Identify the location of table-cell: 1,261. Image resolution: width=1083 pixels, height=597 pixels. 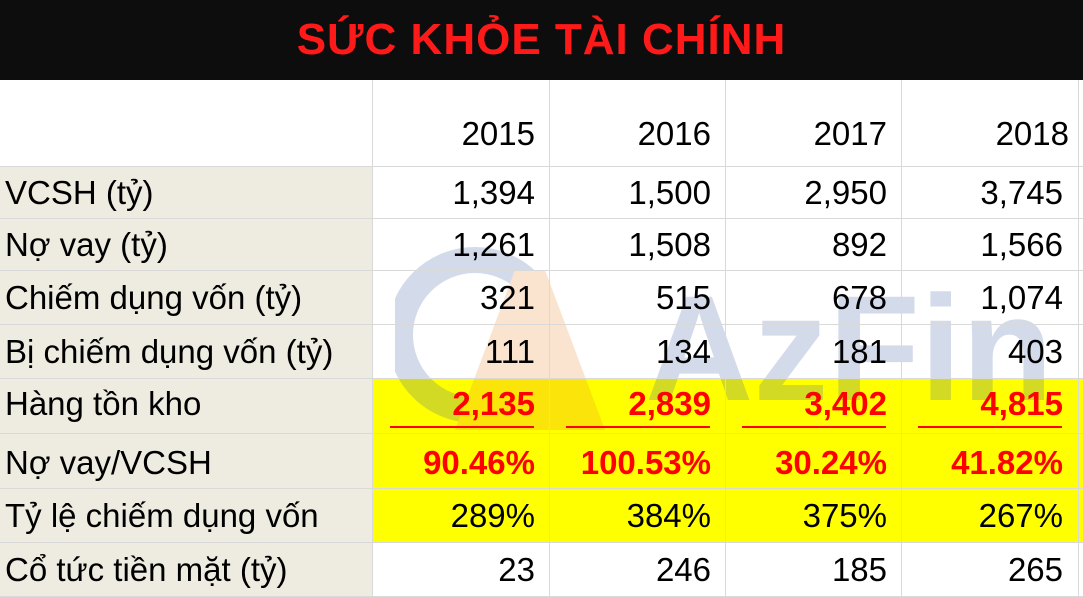
(493, 244).